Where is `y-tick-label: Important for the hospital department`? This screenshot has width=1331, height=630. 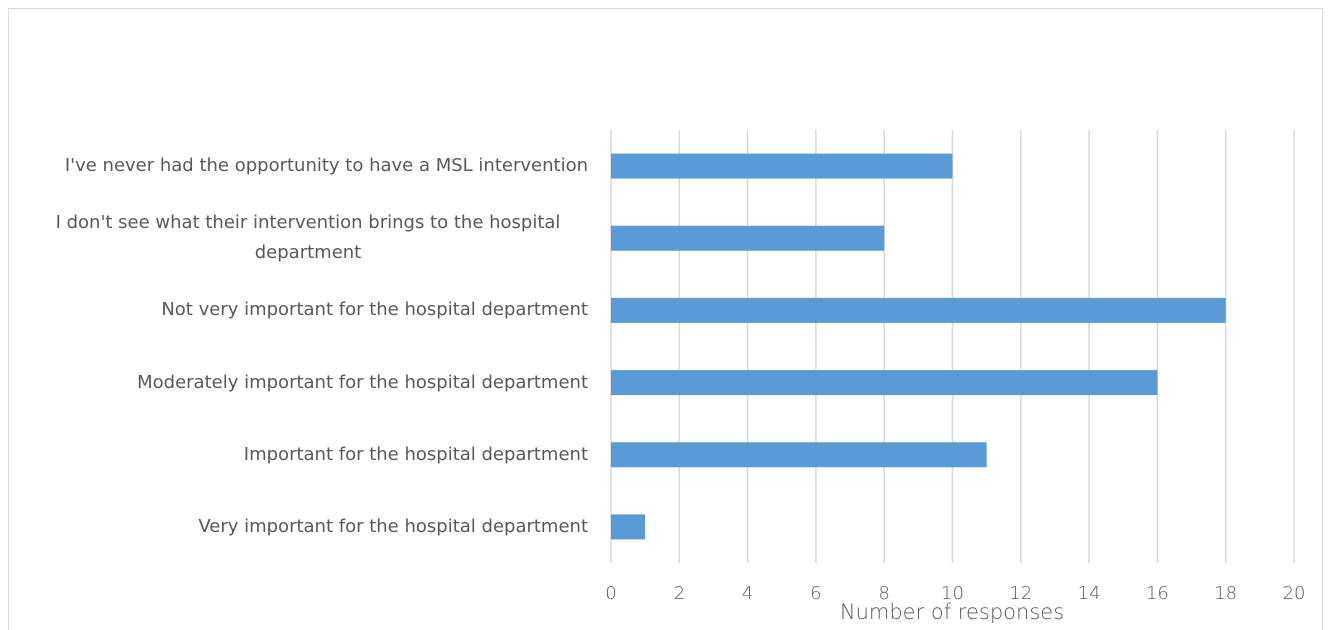
y-tick-label: Important for the hospital department is located at coordinates (415, 454).